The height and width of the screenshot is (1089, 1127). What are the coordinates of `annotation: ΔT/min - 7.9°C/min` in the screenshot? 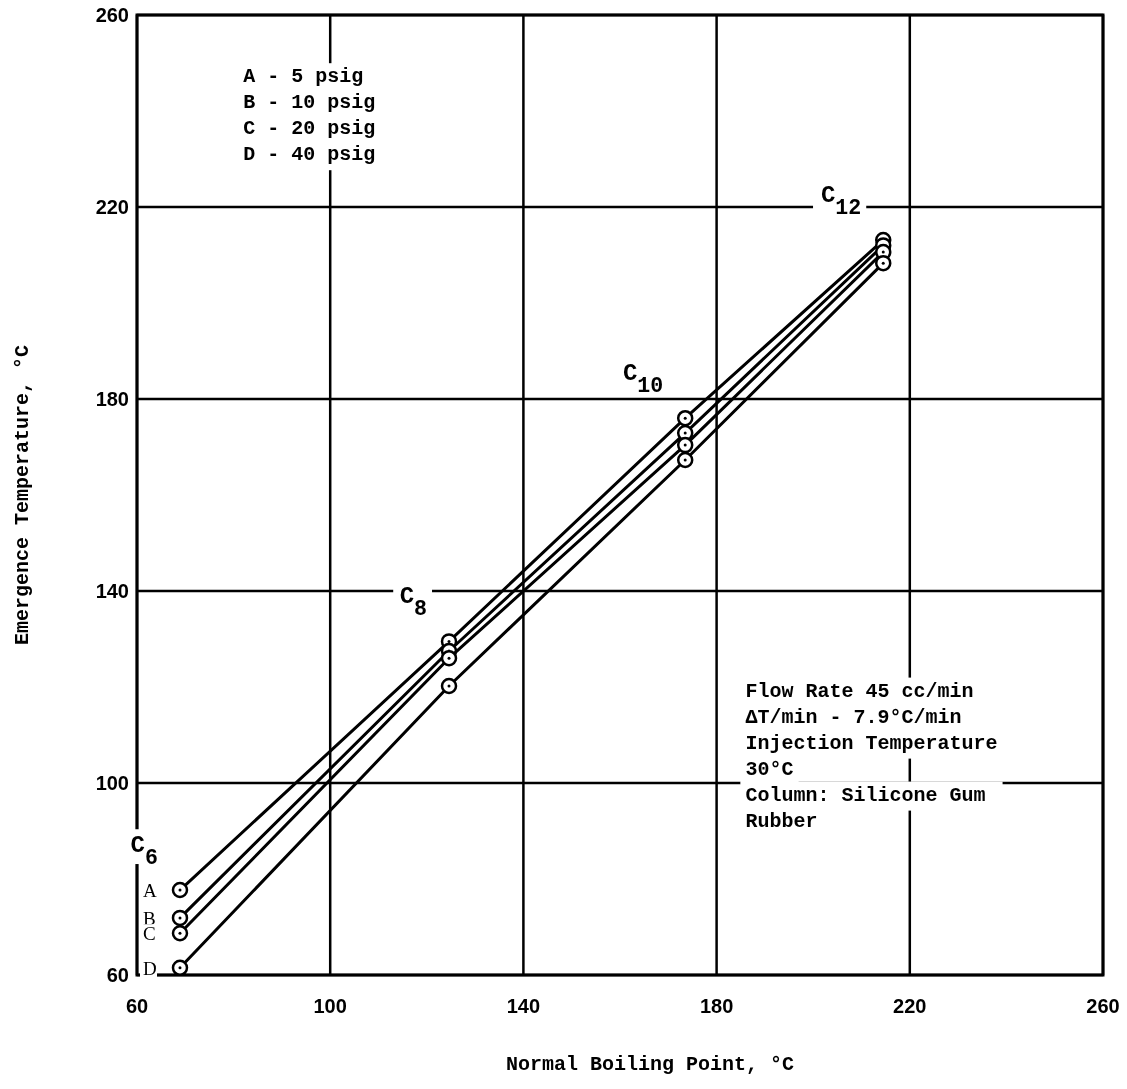 It's located at (853, 717).